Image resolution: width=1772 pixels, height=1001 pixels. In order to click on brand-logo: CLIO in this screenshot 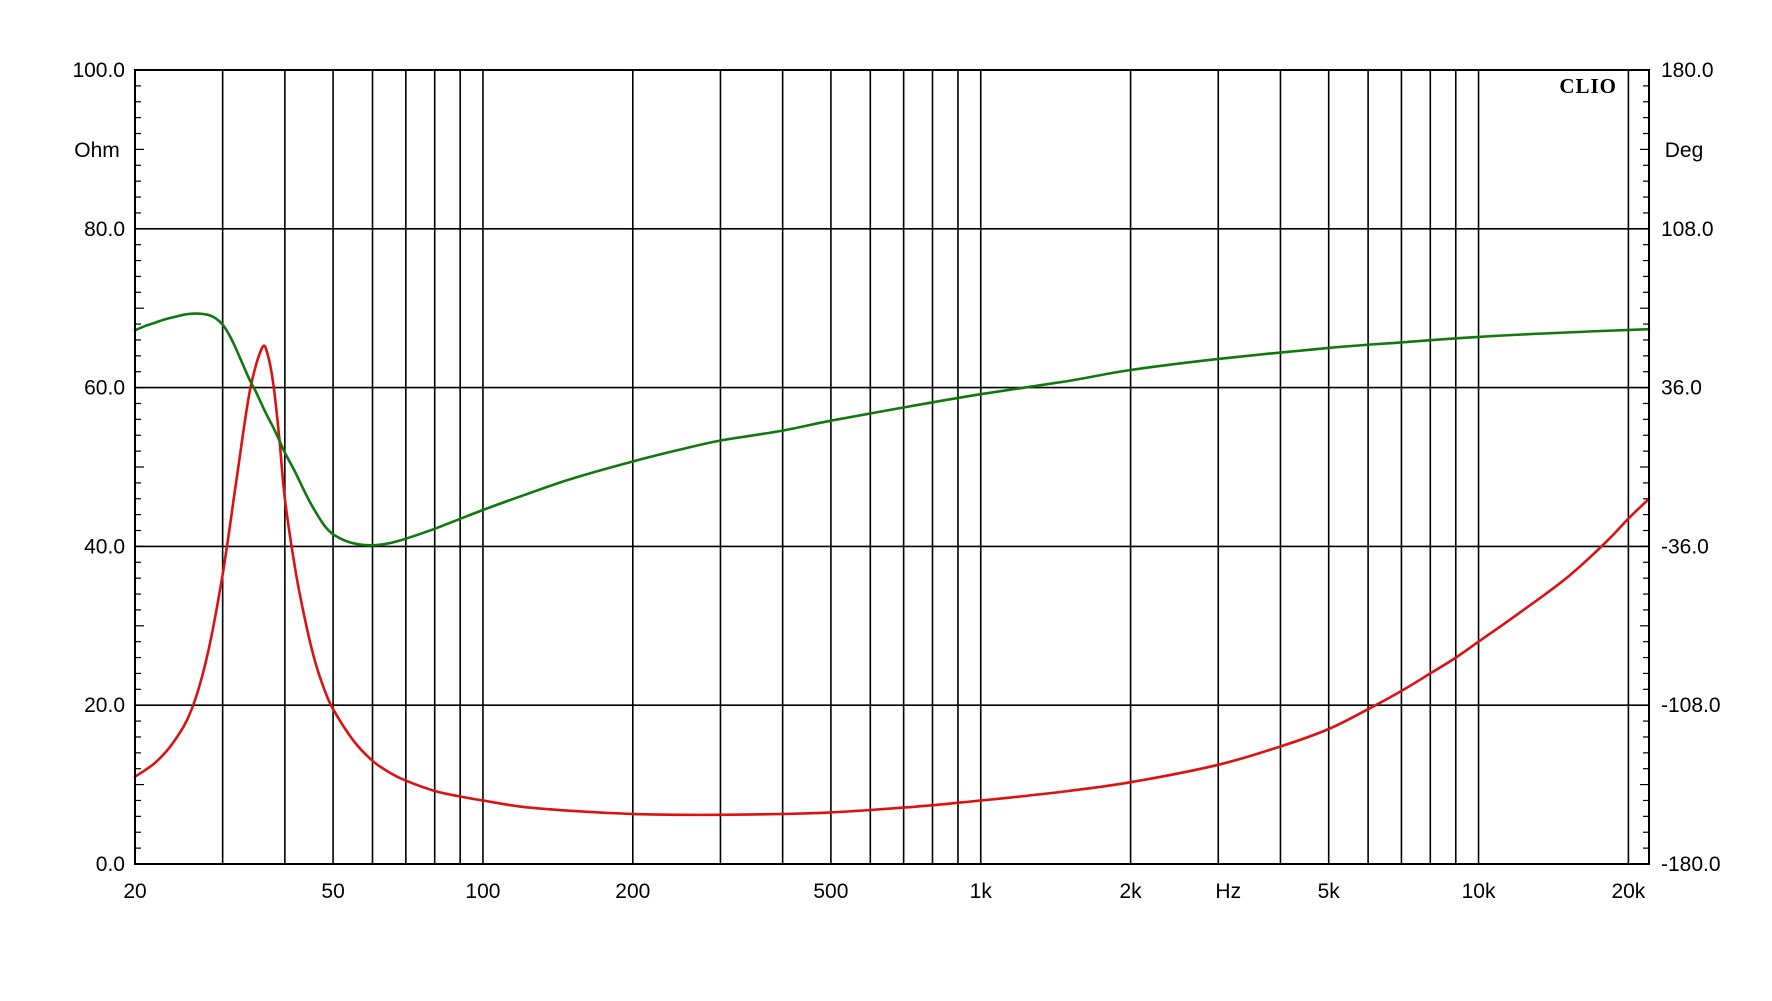, I will do `click(1588, 86)`.